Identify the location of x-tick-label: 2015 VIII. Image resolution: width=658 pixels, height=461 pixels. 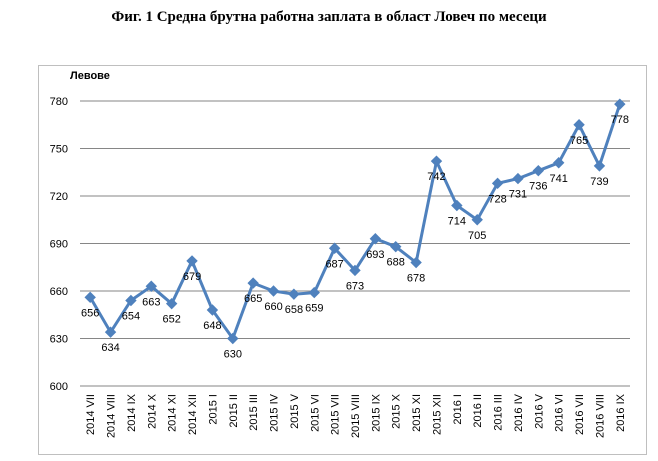
(356, 416).